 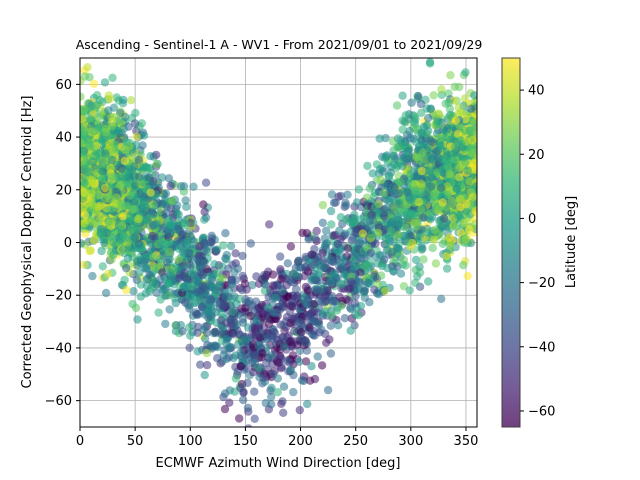 What do you see at coordinates (190, 441) in the screenshot?
I see `x-tick-label: 100` at bounding box center [190, 441].